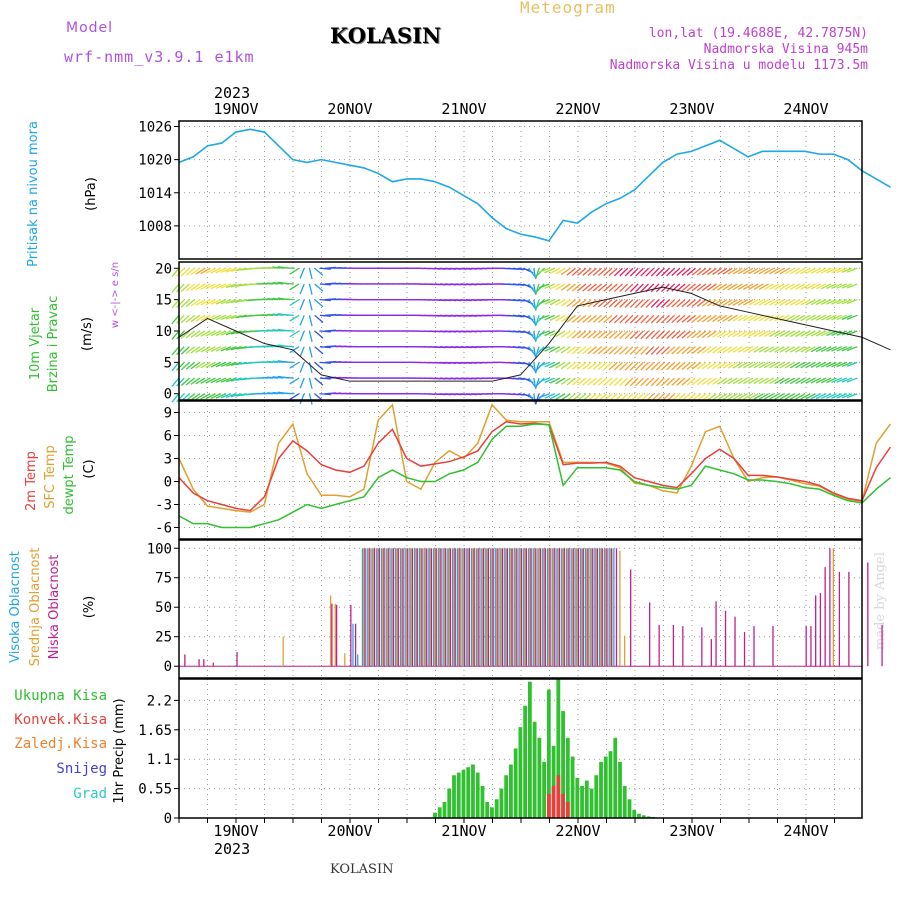 Image resolution: width=900 pixels, height=900 pixels. Describe the element at coordinates (155, 790) in the screenshot. I see `y-tick-label: 0.55` at that location.